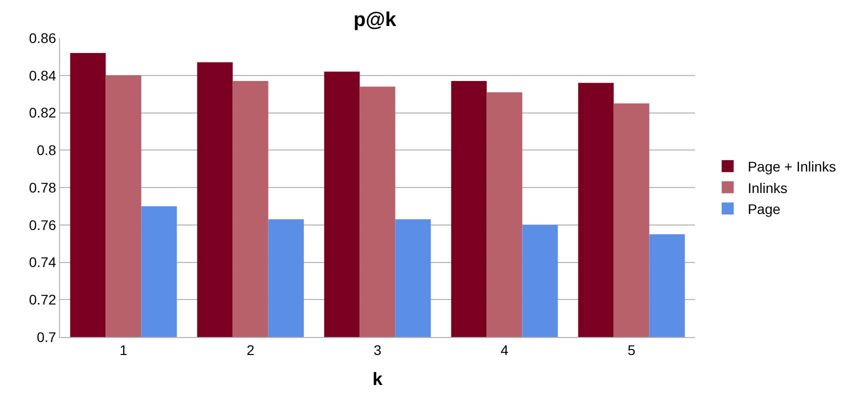 Image resolution: width=852 pixels, height=402 pixels. Describe the element at coordinates (378, 378) in the screenshot. I see `x-axis-title: k` at that location.